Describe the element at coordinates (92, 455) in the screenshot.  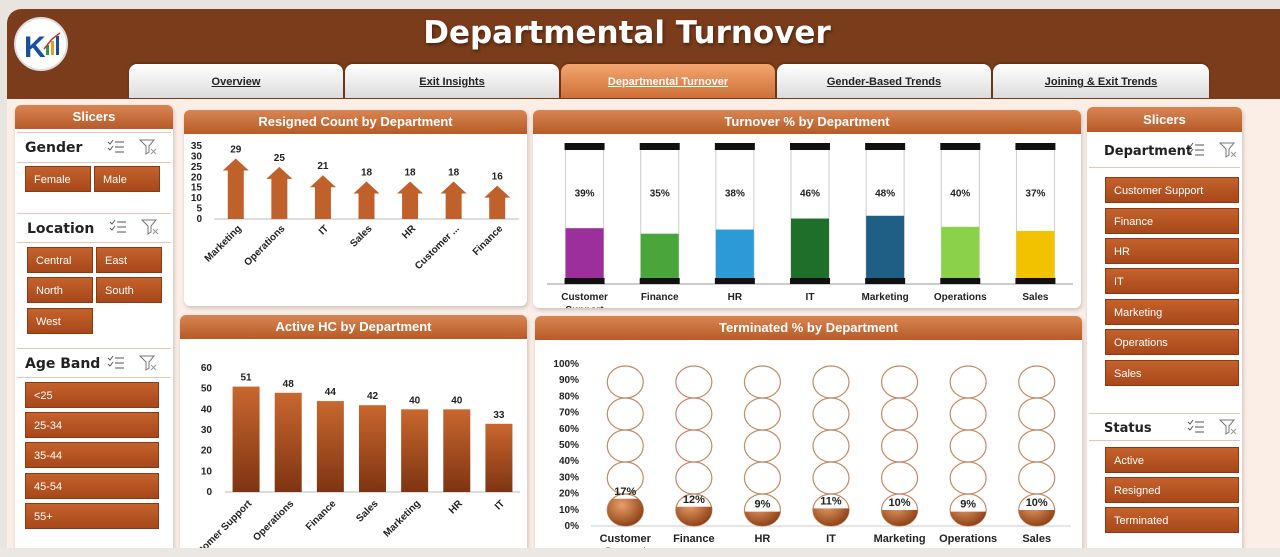
I see `slicer-age-35-44: 35-44` at that location.